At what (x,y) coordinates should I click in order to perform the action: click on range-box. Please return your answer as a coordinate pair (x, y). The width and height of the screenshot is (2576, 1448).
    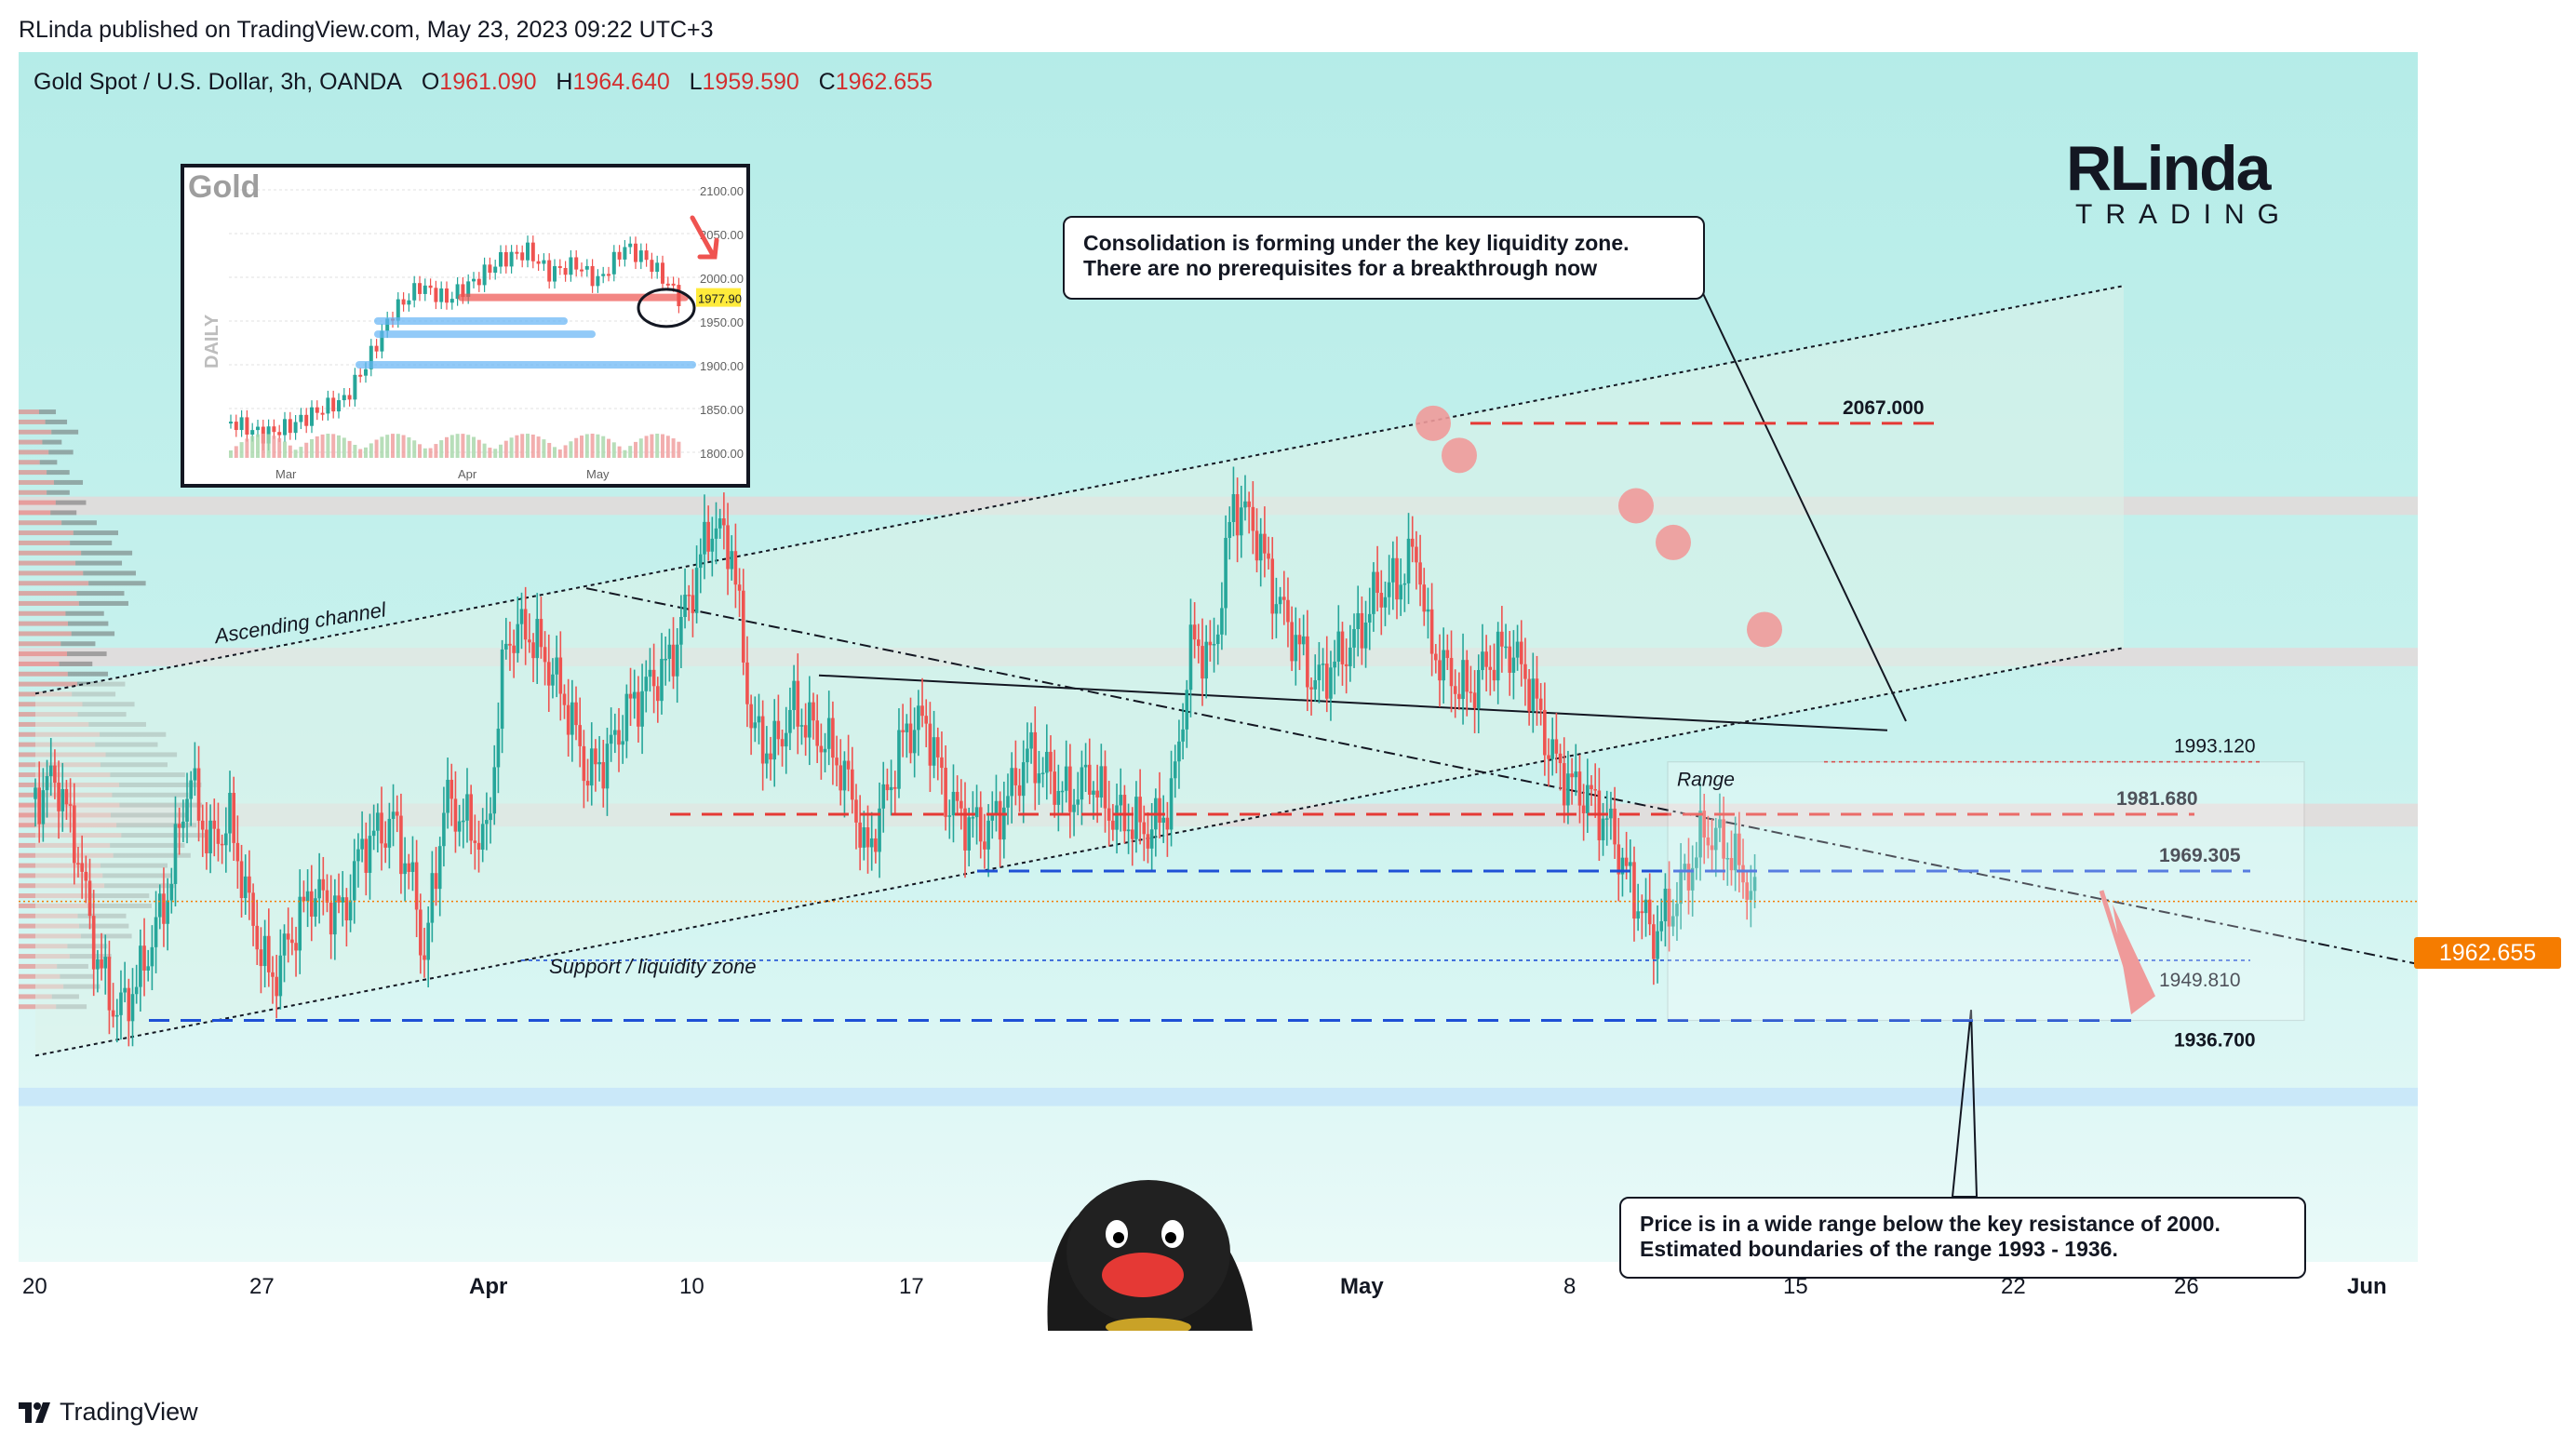
    Looking at the image, I should click on (1986, 892).